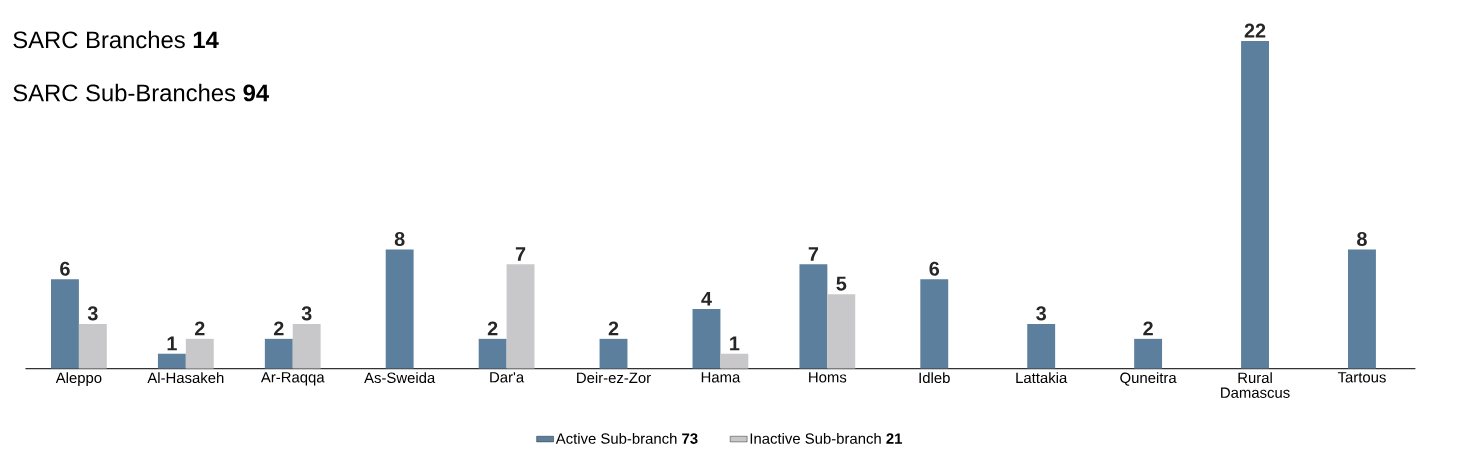 The height and width of the screenshot is (463, 1481). What do you see at coordinates (116, 39) in the screenshot?
I see `annotation: SARC Branches 14` at bounding box center [116, 39].